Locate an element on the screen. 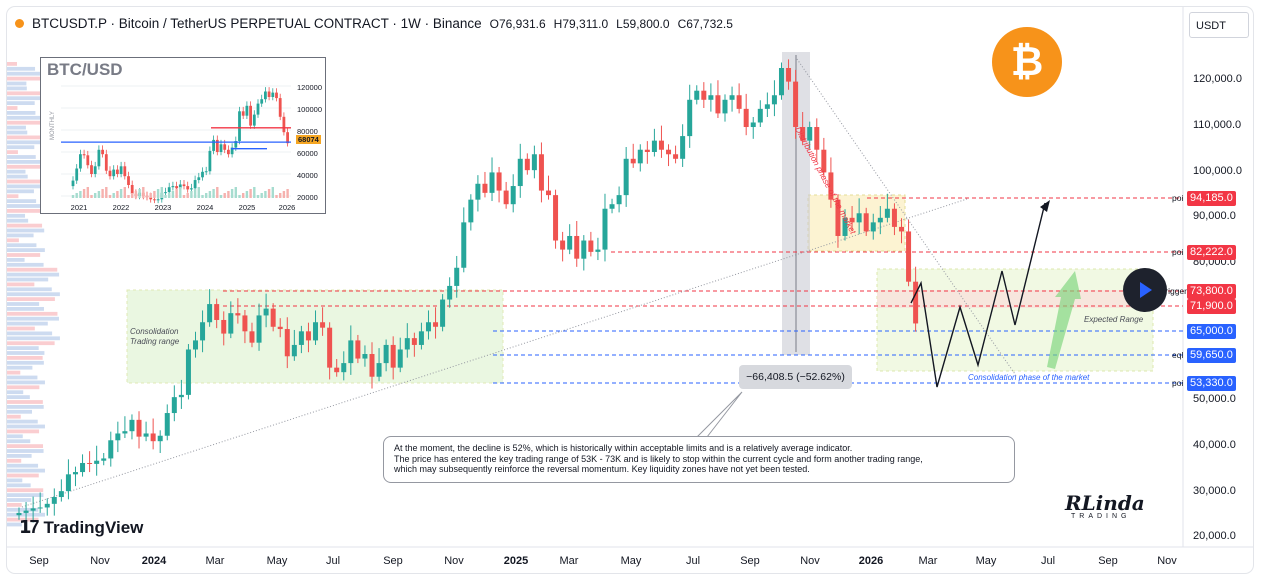  consolidation-label-line1: Consolidation Trading range is located at coordinates (155, 336).